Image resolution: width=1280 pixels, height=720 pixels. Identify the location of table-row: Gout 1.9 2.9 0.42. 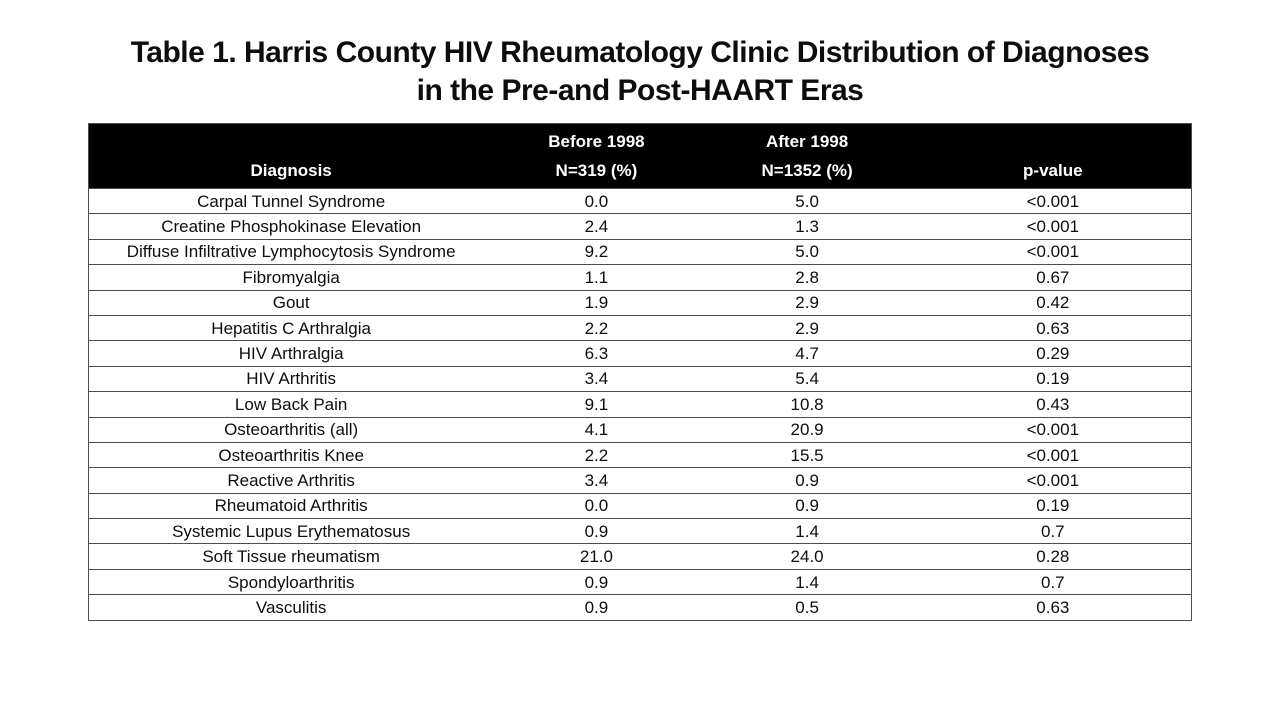
(640, 302).